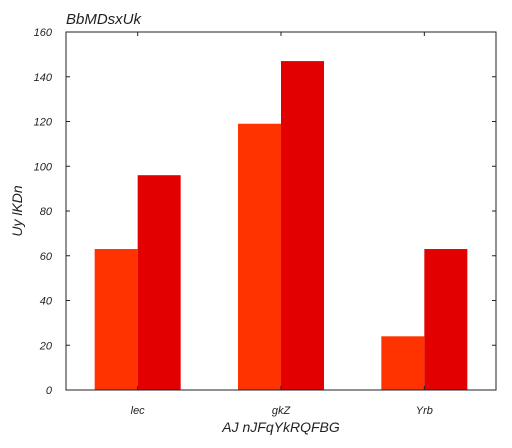  I want to click on y-tick-label: 20, so click(46, 346).